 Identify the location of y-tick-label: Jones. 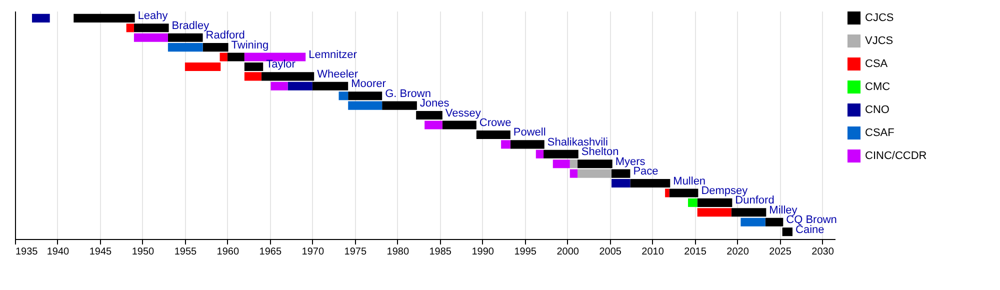
(435, 104).